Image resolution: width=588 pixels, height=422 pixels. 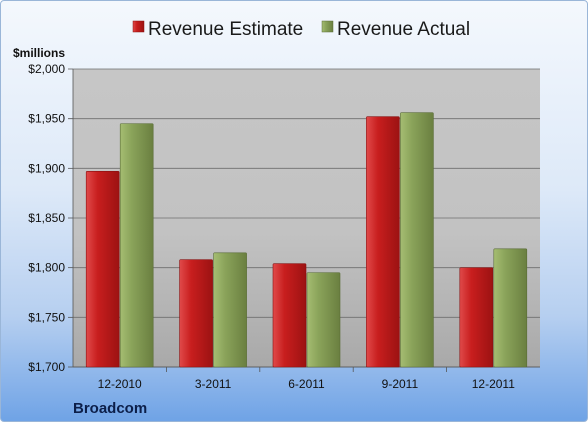 I want to click on x-tick-label: 3-2011, so click(x=213, y=384).